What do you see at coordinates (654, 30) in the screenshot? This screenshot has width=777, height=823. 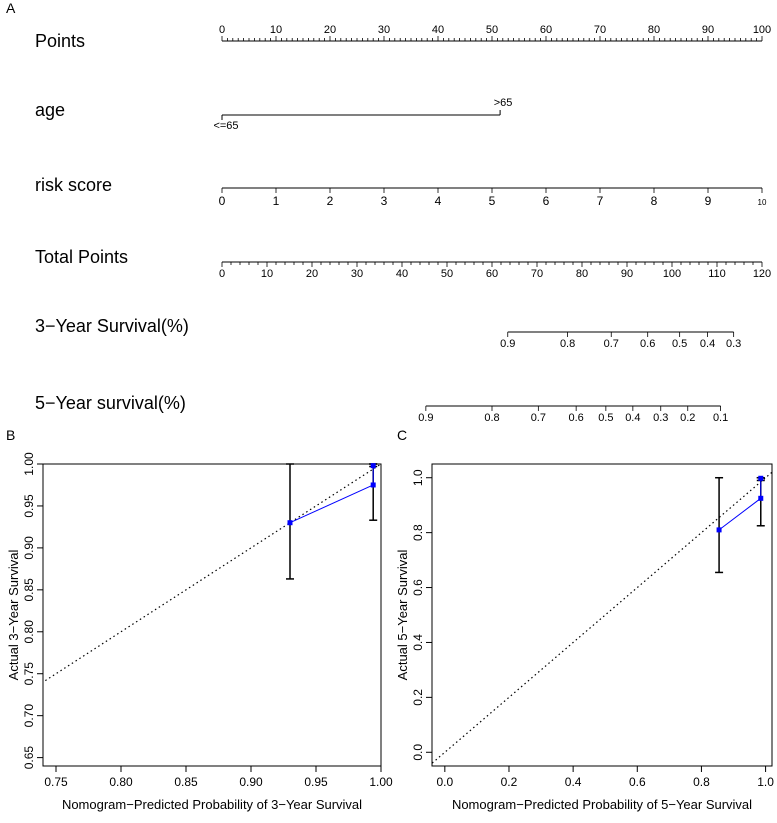 I see `points-tick-label: 80` at bounding box center [654, 30].